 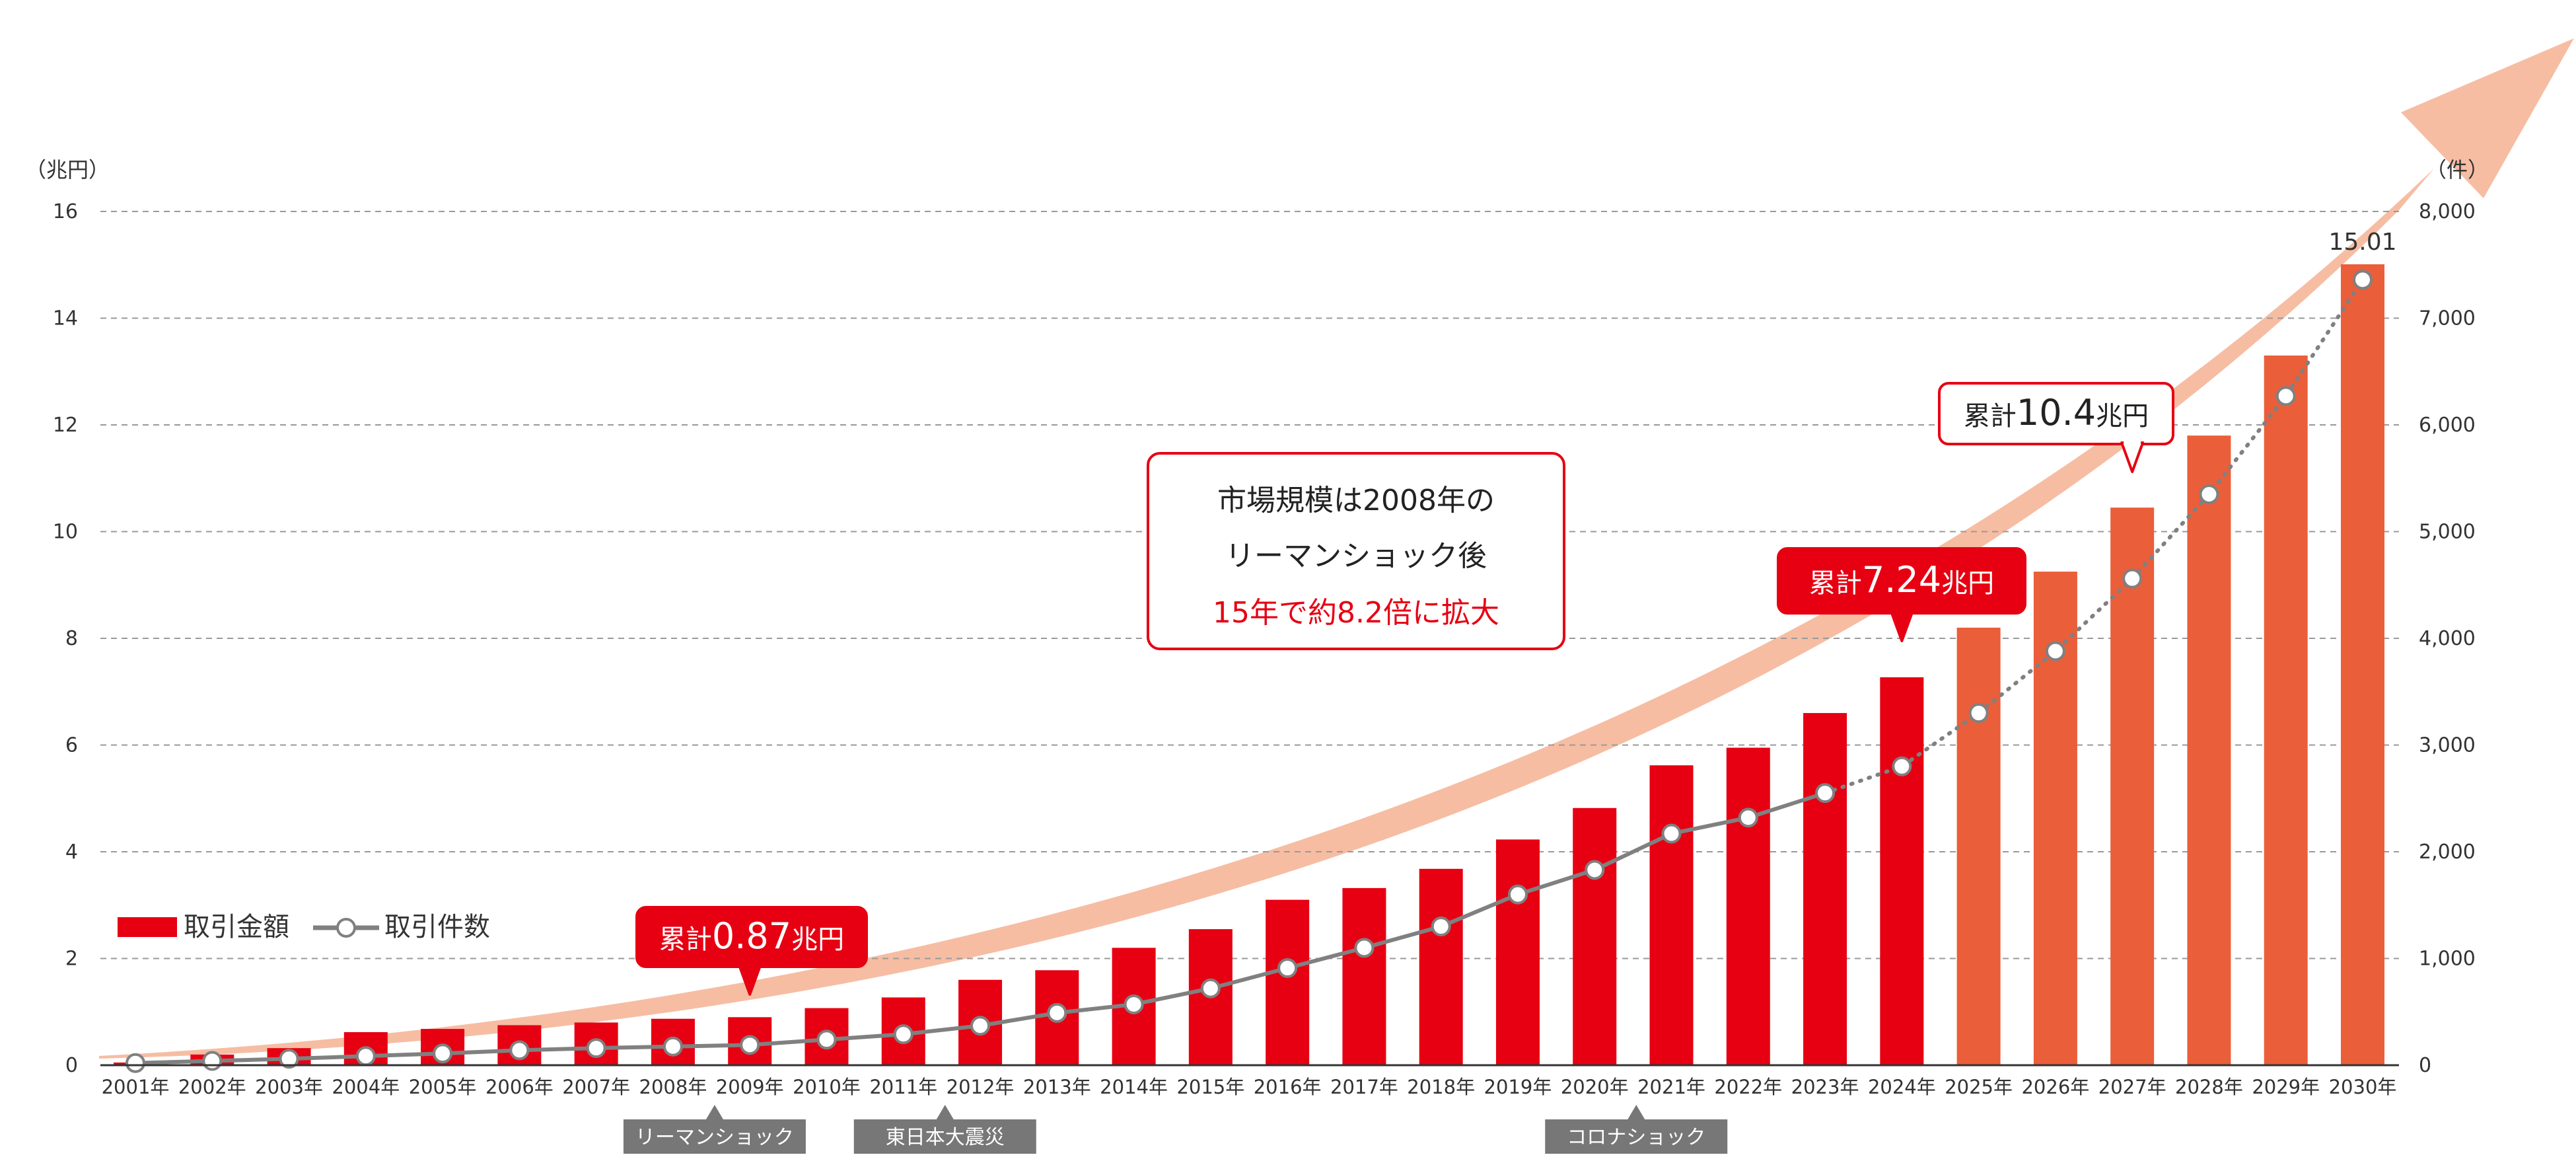 What do you see at coordinates (519, 1087) in the screenshot?
I see `x-tick-label: 2006年` at bounding box center [519, 1087].